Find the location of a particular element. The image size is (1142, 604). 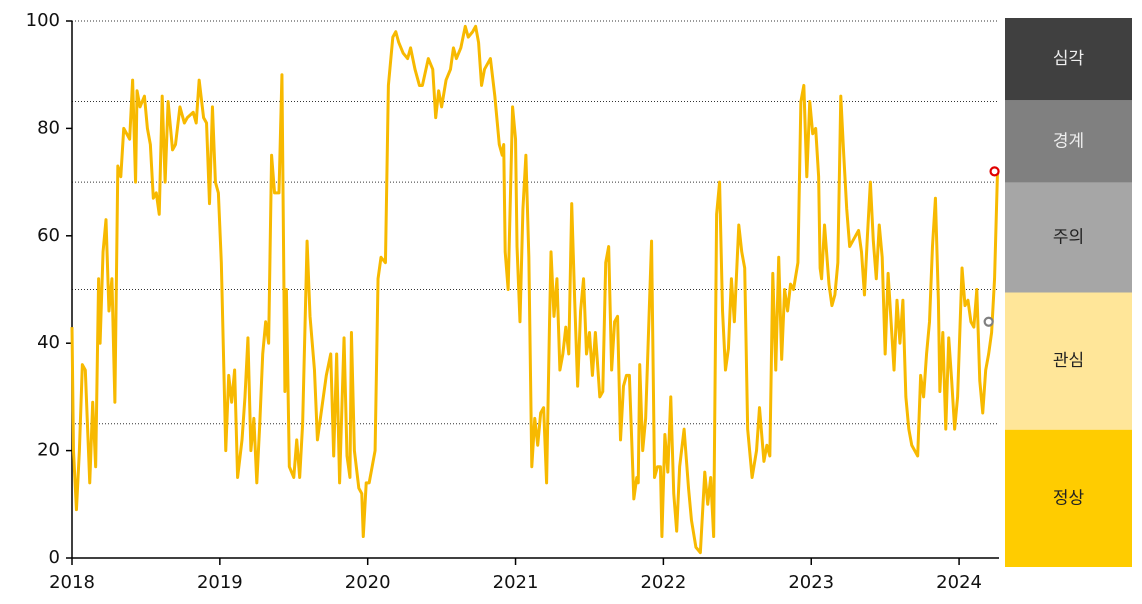

y-tick-label: 20 is located at coordinates (48, 450).